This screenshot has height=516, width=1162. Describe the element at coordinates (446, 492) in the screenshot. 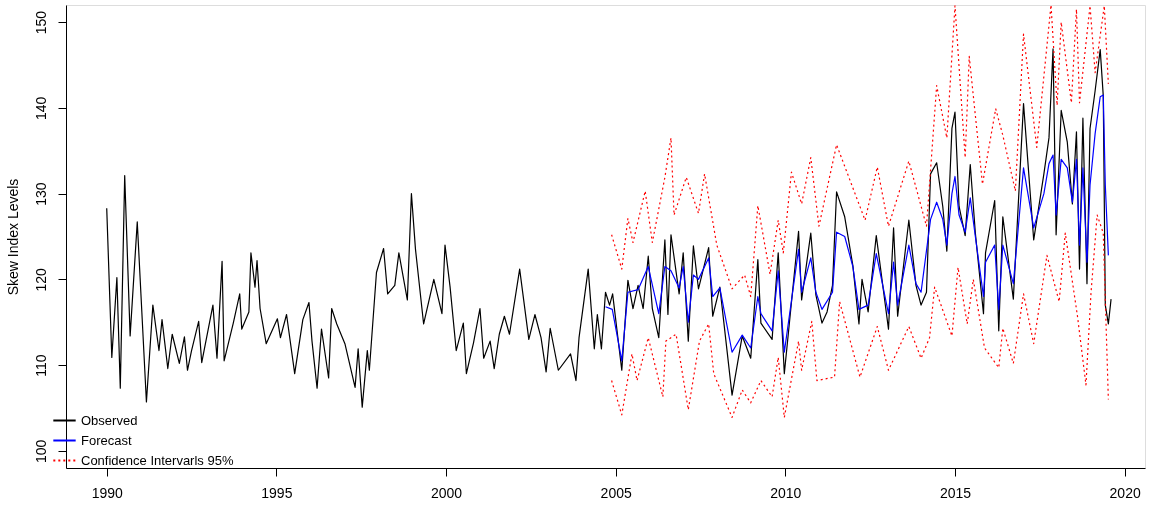

I see `x-tick-label: 2000` at that location.